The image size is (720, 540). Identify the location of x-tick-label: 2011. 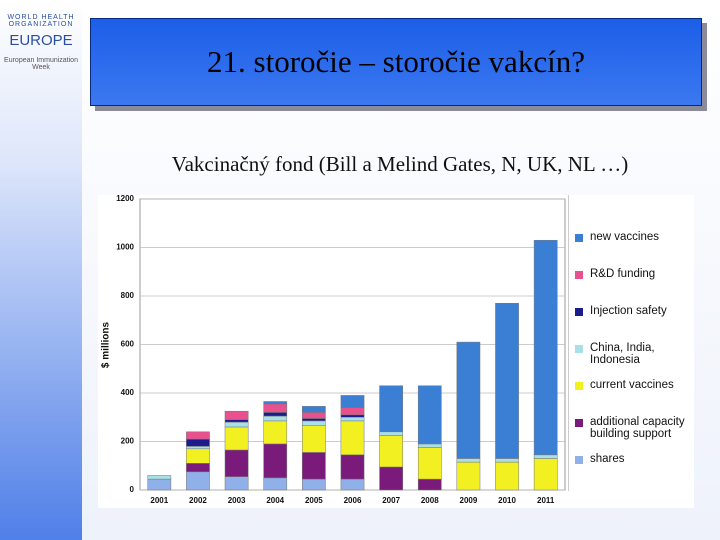
(546, 500).